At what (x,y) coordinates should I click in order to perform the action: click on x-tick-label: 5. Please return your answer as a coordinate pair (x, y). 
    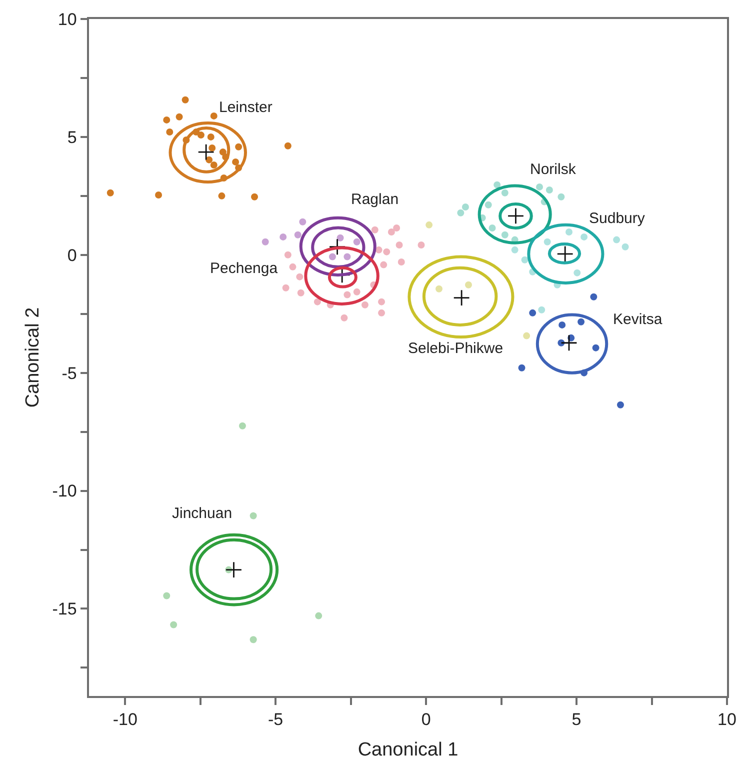
    Looking at the image, I should click on (577, 720).